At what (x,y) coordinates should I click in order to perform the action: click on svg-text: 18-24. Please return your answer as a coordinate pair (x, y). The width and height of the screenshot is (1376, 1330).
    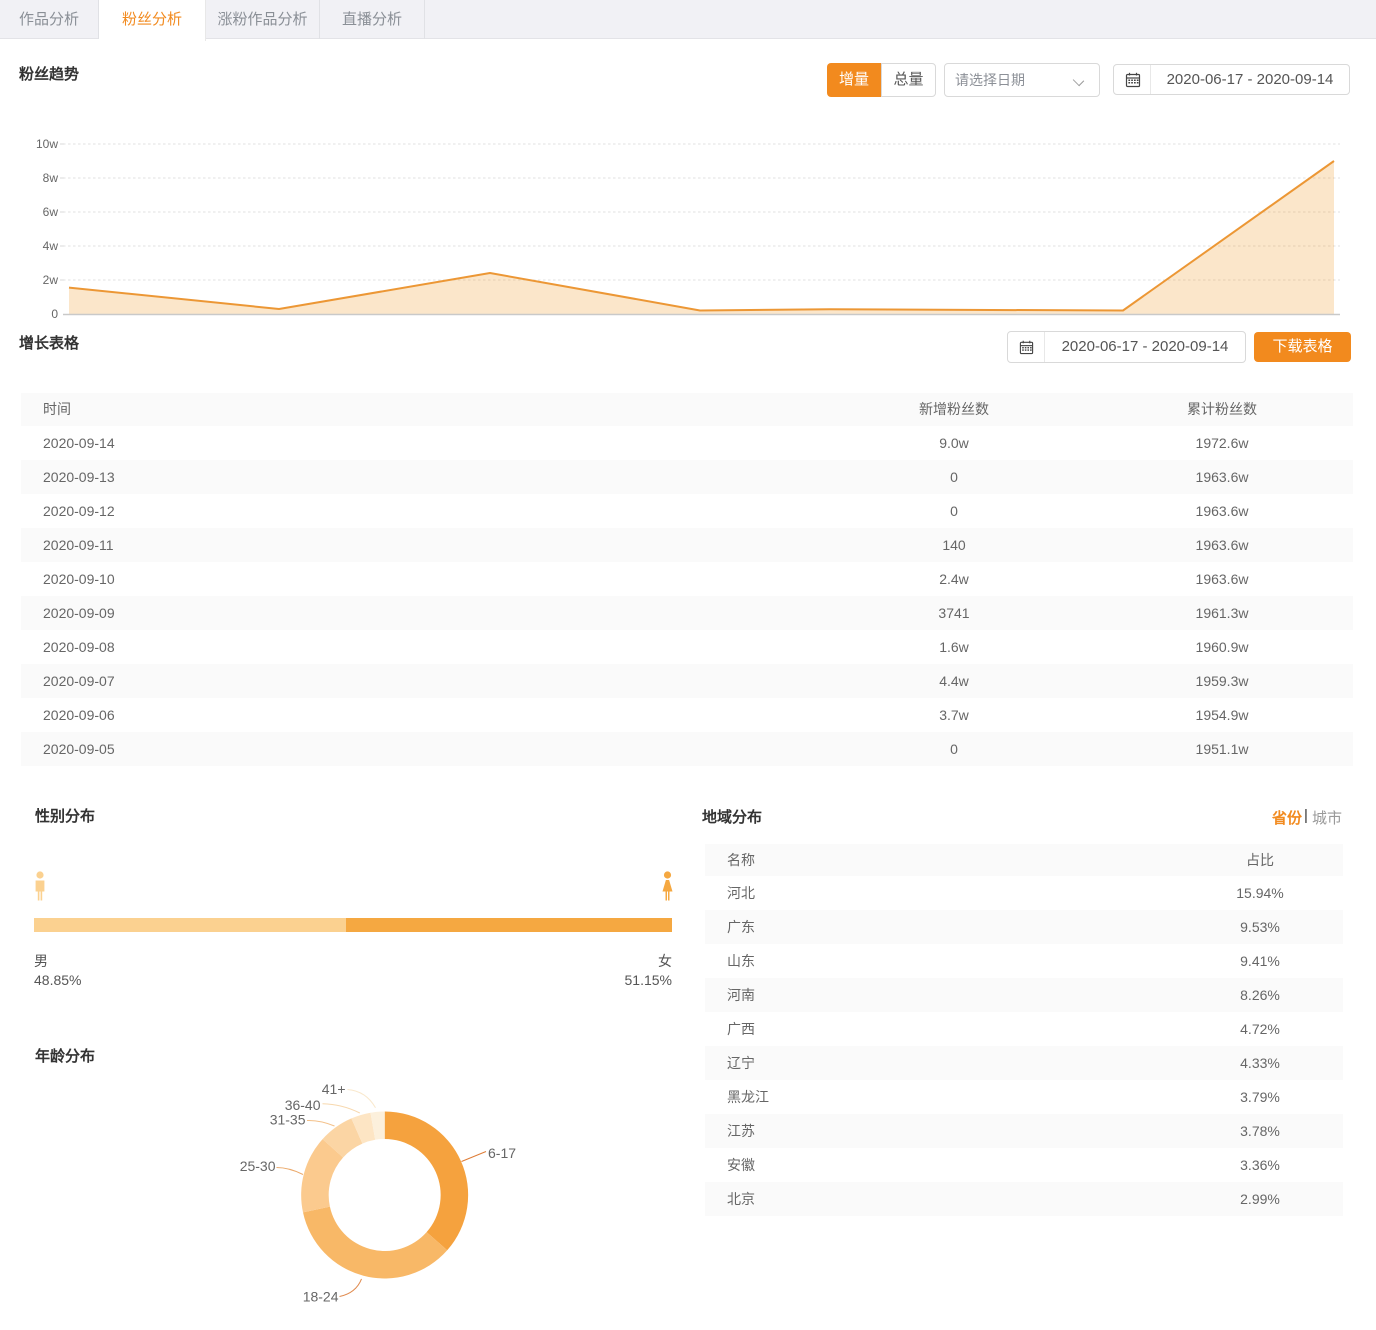
    Looking at the image, I should click on (321, 1297).